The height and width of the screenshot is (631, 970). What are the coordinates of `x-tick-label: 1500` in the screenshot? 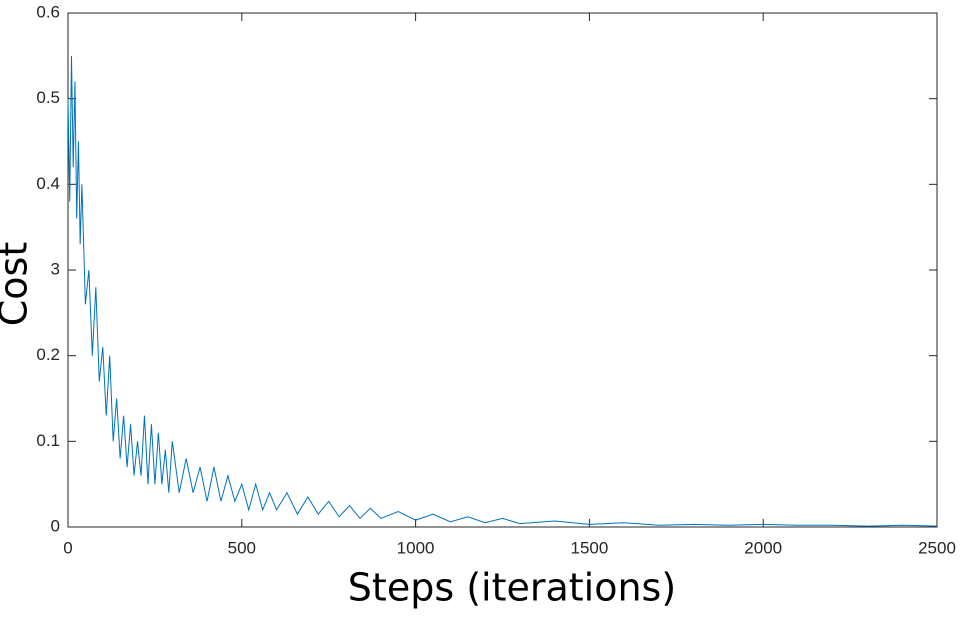 It's located at (589, 547).